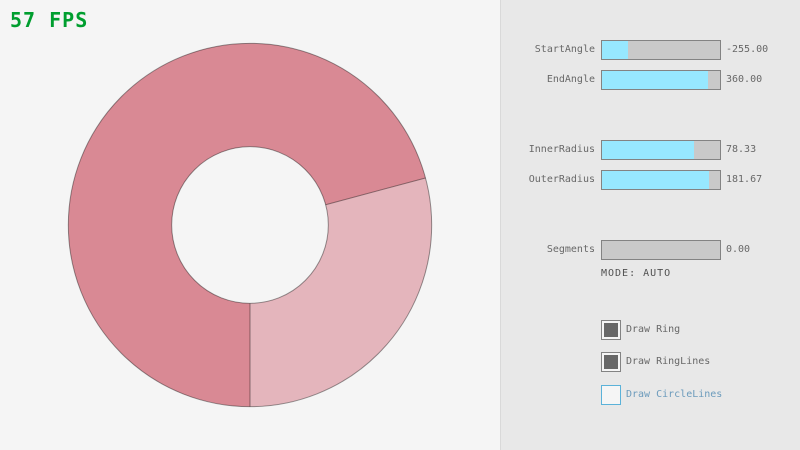  Describe the element at coordinates (661, 250) in the screenshot. I see `segments-slider` at that location.